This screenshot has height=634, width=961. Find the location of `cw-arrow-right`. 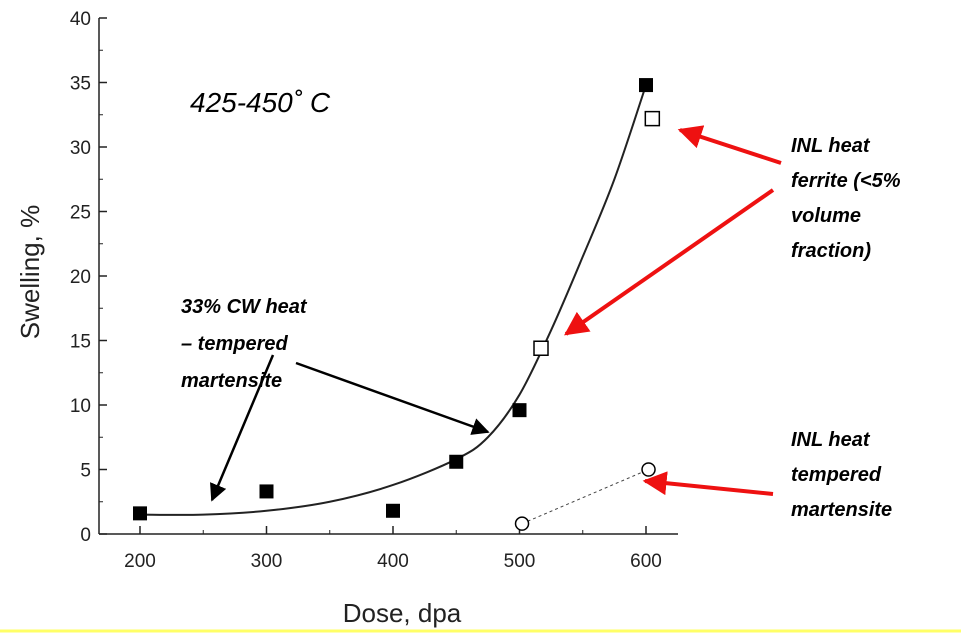

cw-arrow-right is located at coordinates (392, 398).